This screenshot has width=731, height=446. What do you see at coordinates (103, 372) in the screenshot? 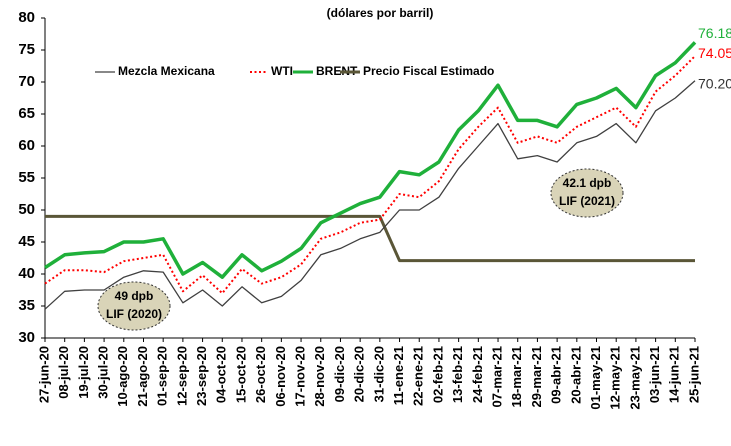
I see `x-tick-label: 30-jul-20` at bounding box center [103, 372].